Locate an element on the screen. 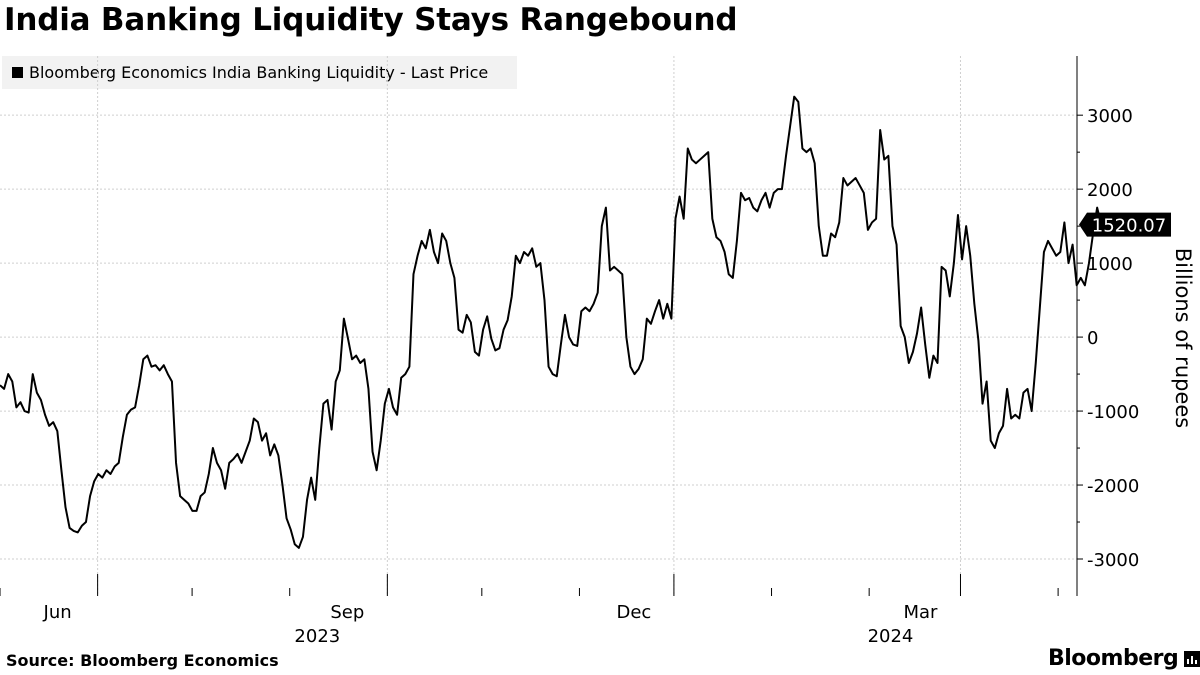  y-tick-label: 1000 is located at coordinates (1110, 264).